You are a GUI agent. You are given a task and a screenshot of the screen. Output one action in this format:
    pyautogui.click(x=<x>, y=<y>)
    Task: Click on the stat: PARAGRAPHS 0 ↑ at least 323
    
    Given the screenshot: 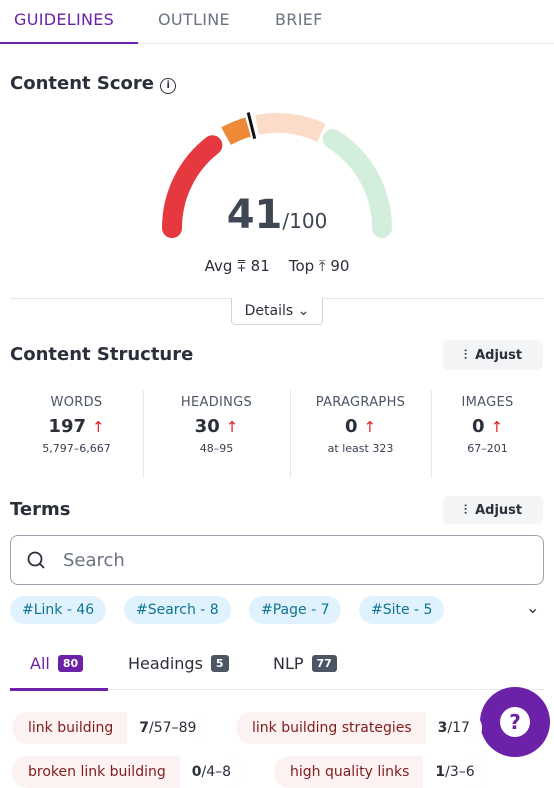 What is the action you would take?
    pyautogui.click(x=360, y=425)
    